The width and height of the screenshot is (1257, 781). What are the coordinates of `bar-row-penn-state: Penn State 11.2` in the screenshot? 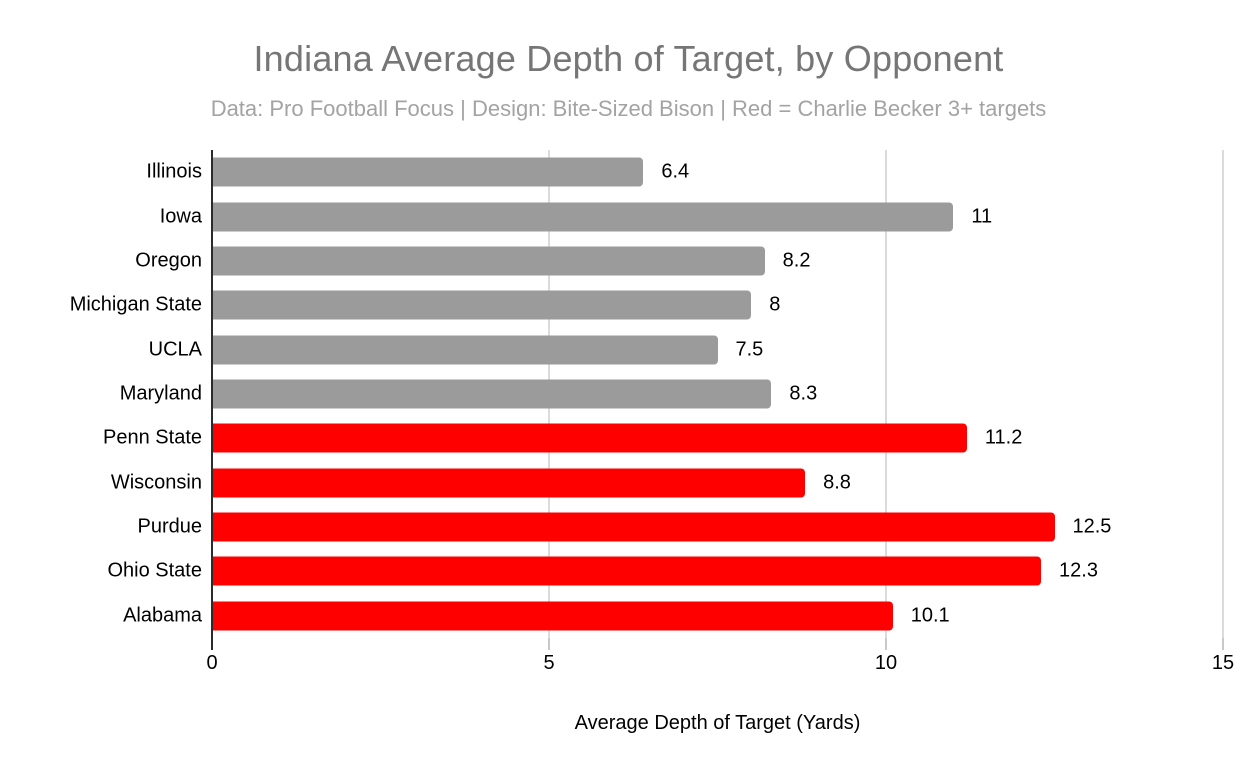 It's located at (663, 438).